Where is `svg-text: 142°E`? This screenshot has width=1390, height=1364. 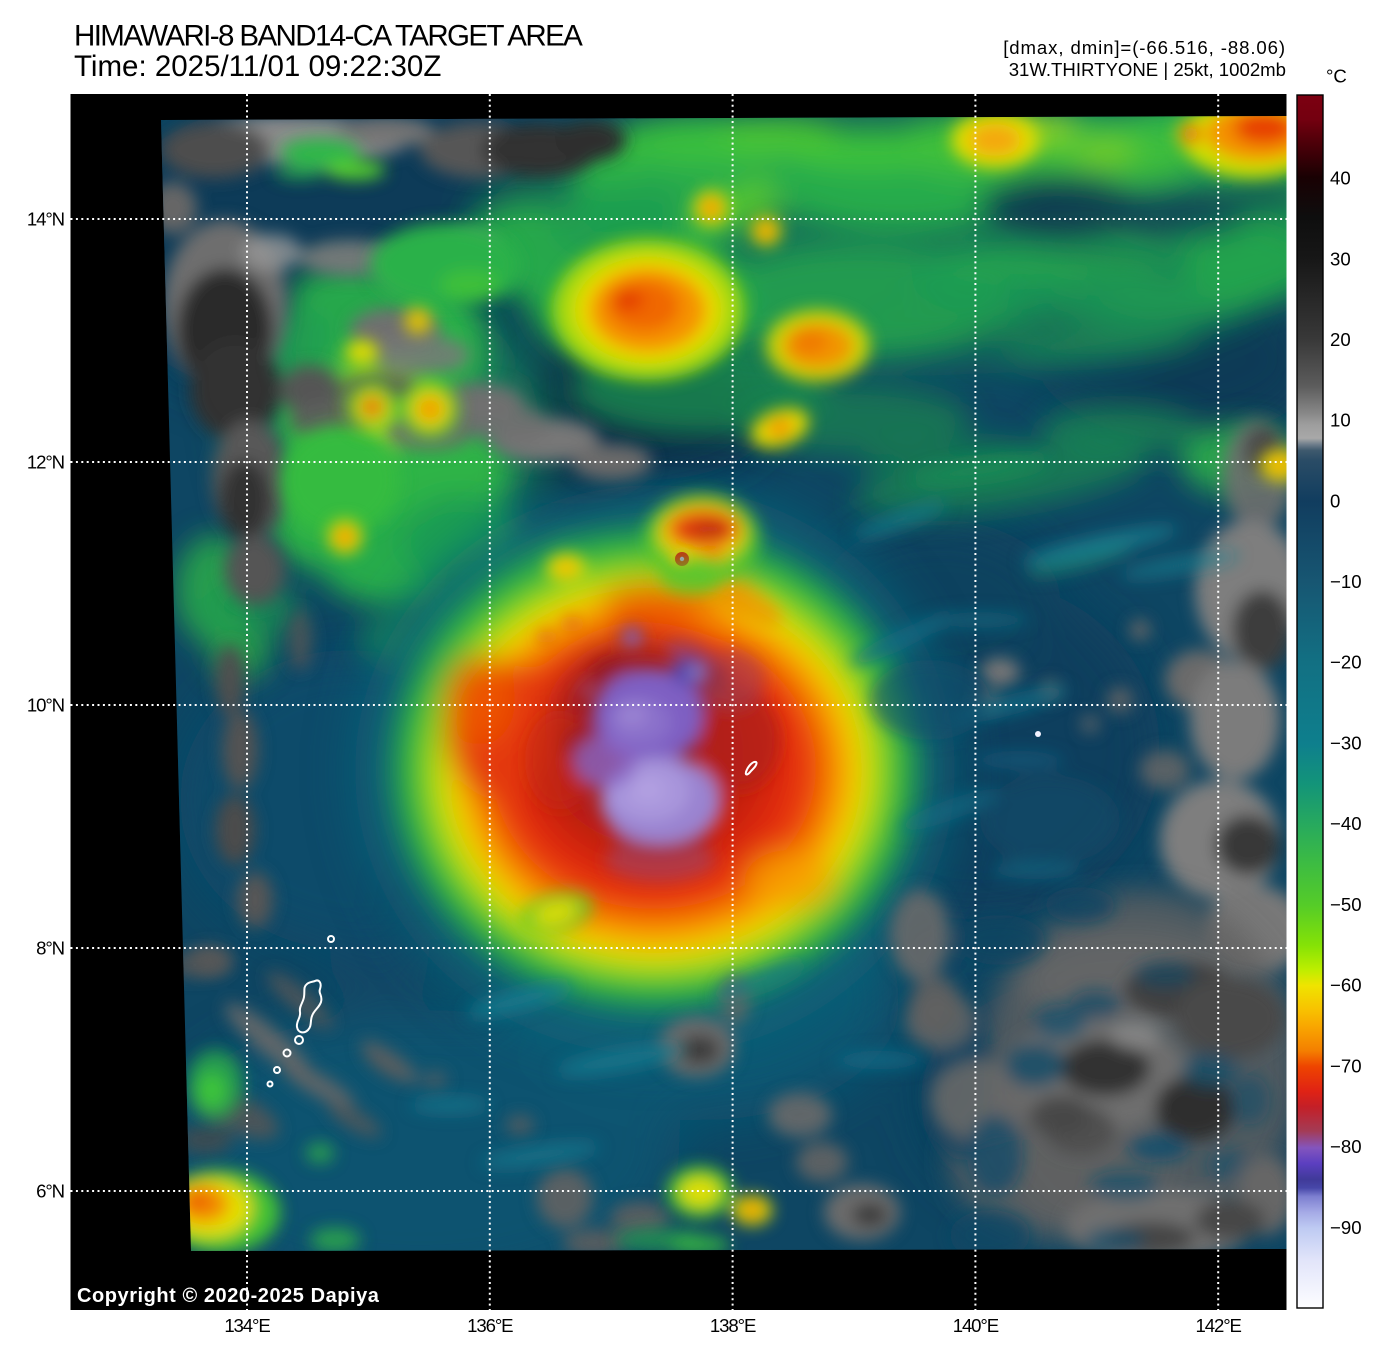 svg-text: 142°E is located at coordinates (1219, 1325).